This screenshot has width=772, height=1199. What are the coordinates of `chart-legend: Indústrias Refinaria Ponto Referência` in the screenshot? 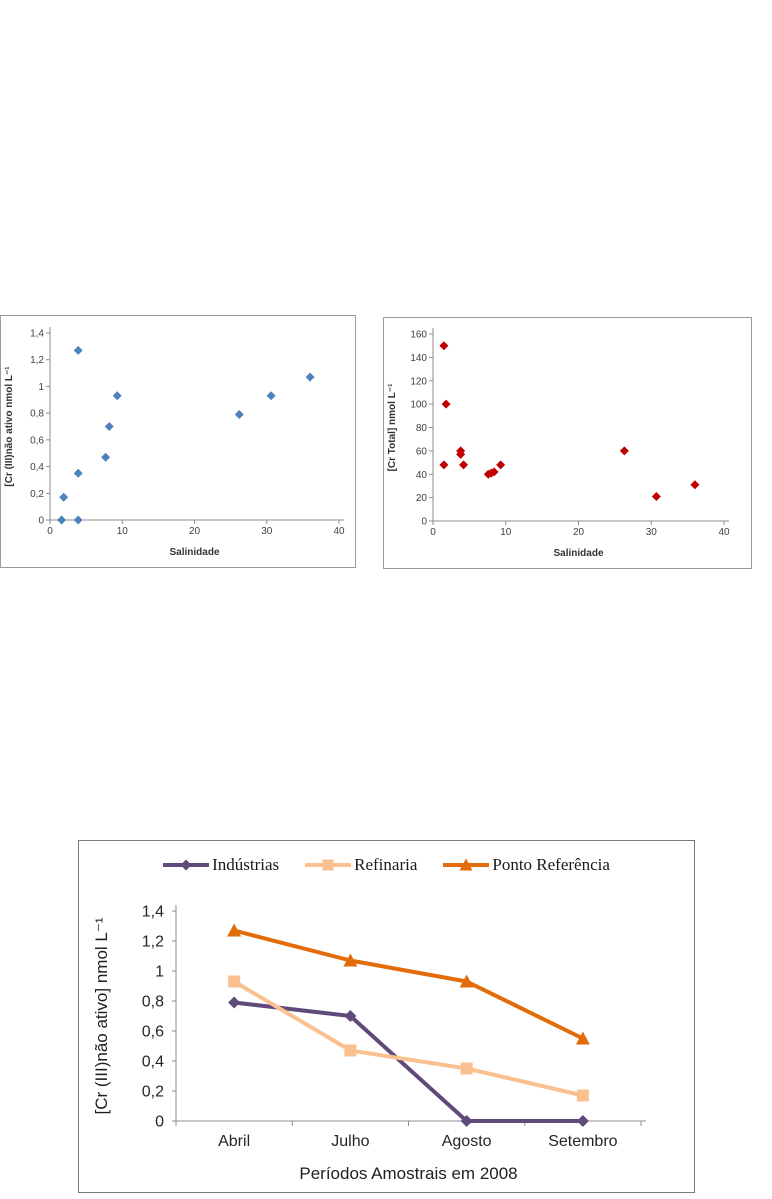 It's located at (386, 865).